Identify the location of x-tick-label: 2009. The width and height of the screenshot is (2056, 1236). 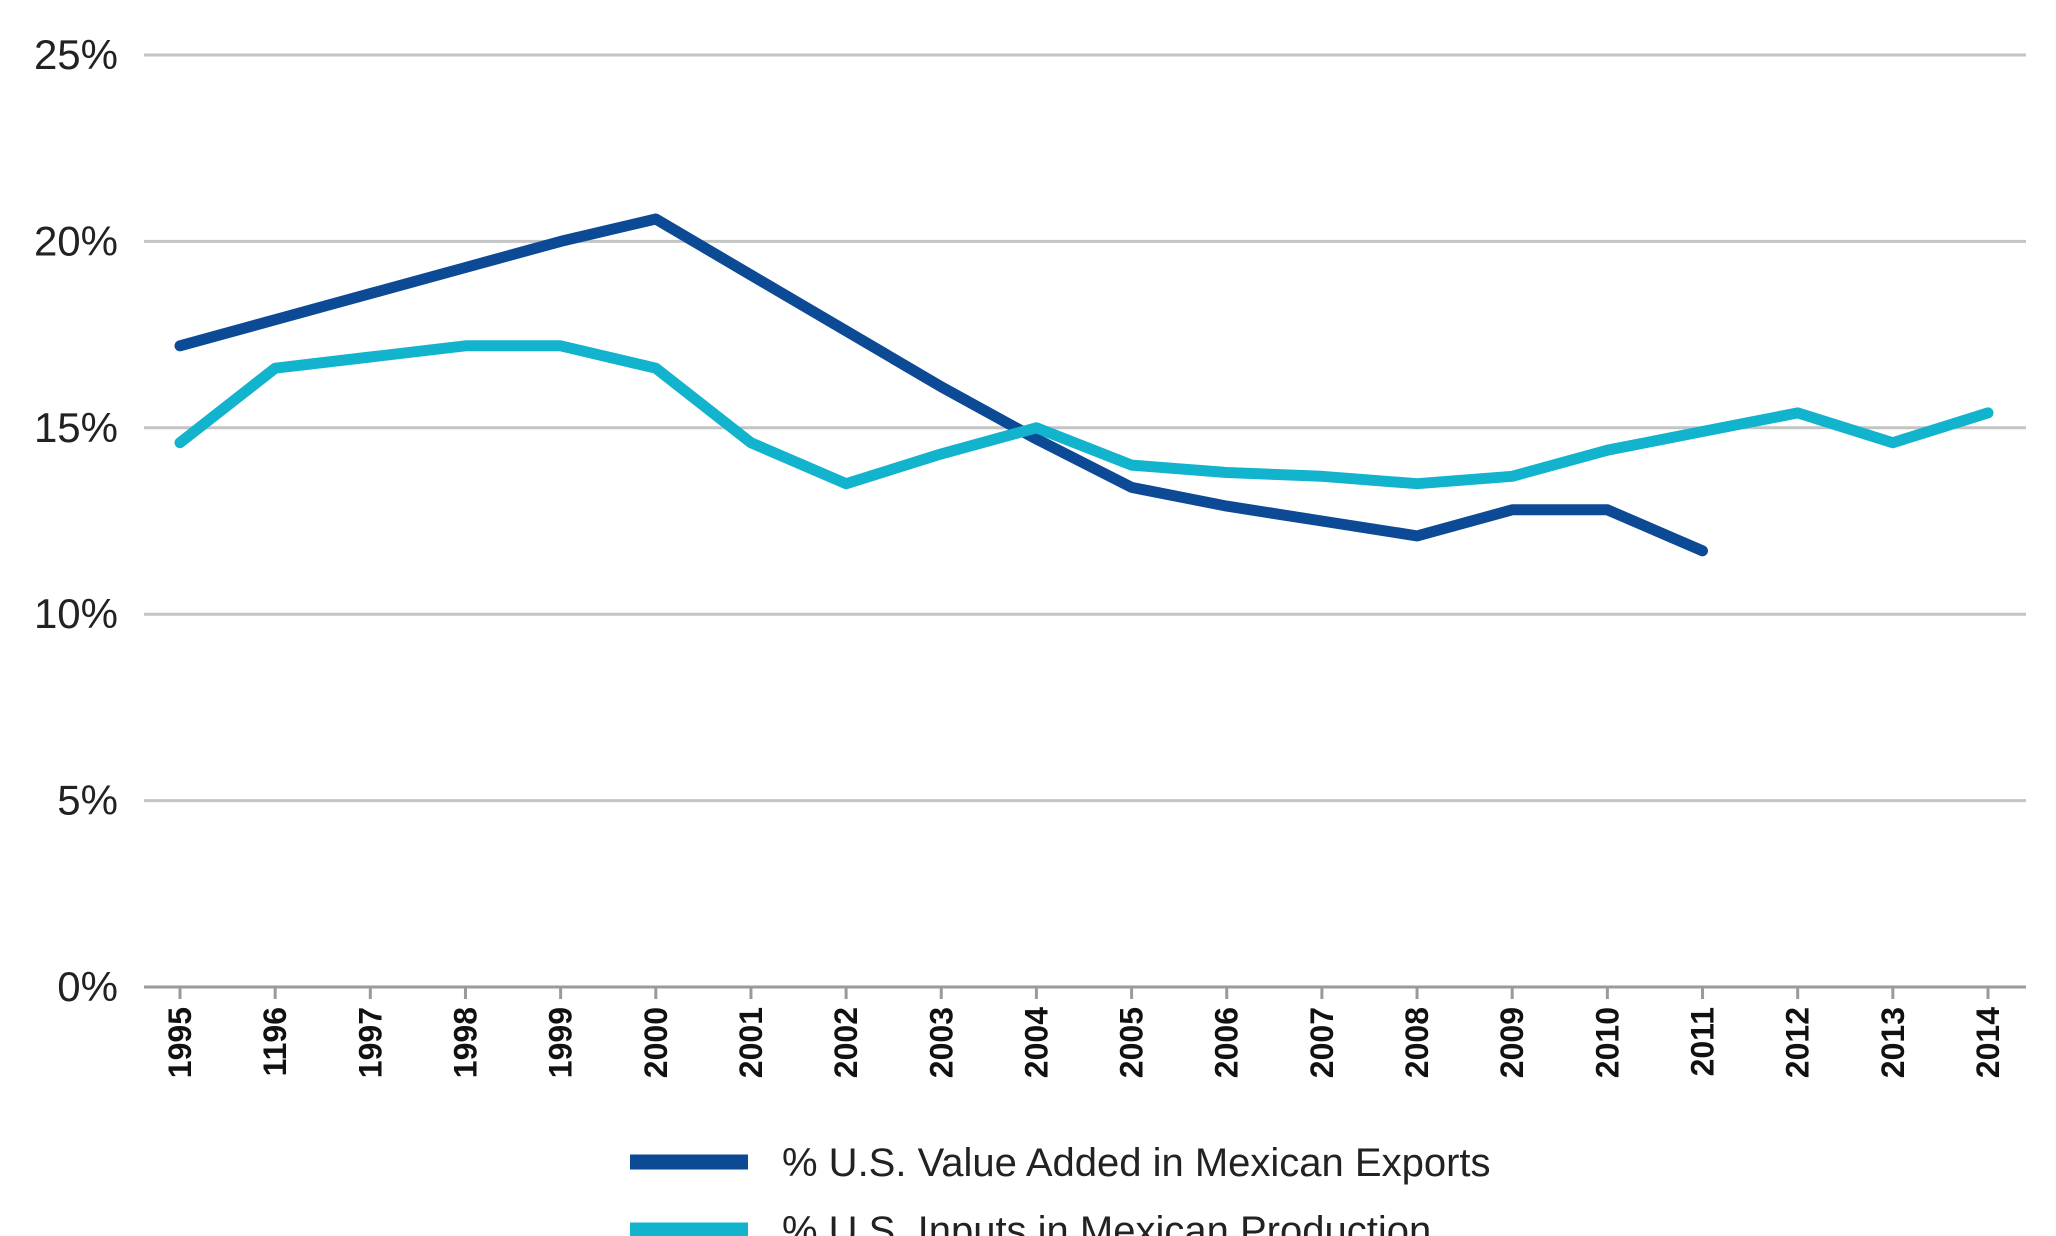
(1512, 1042).